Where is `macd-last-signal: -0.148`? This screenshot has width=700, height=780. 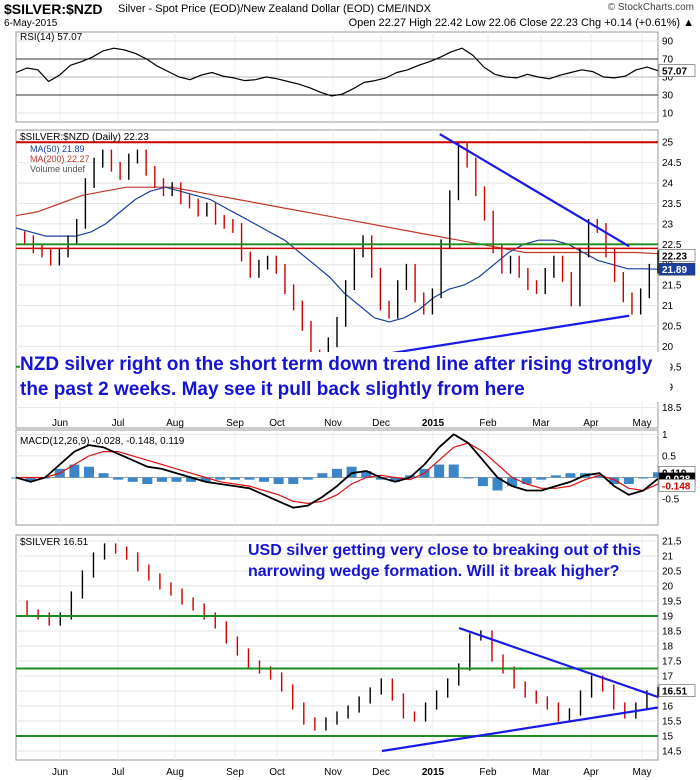
macd-last-signal: -0.148 is located at coordinates (676, 486).